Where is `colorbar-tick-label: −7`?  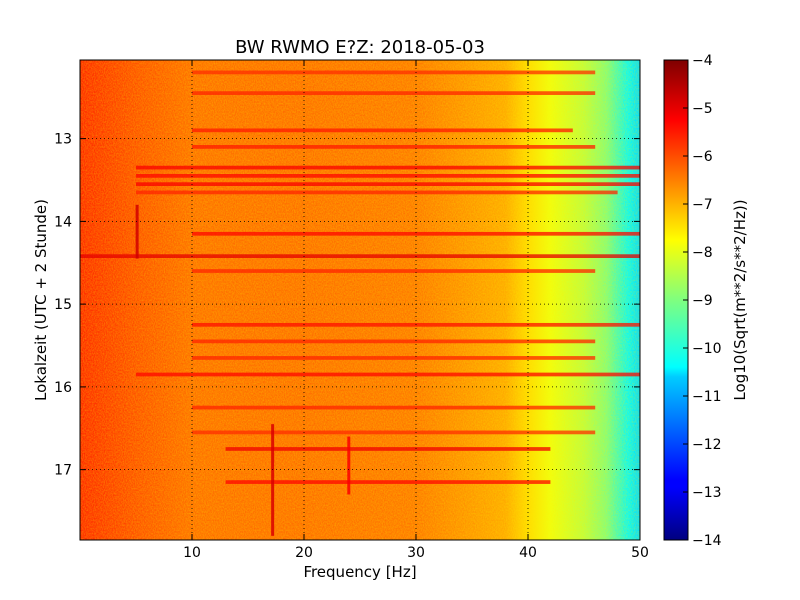 colorbar-tick-label: −7 is located at coordinates (702, 205).